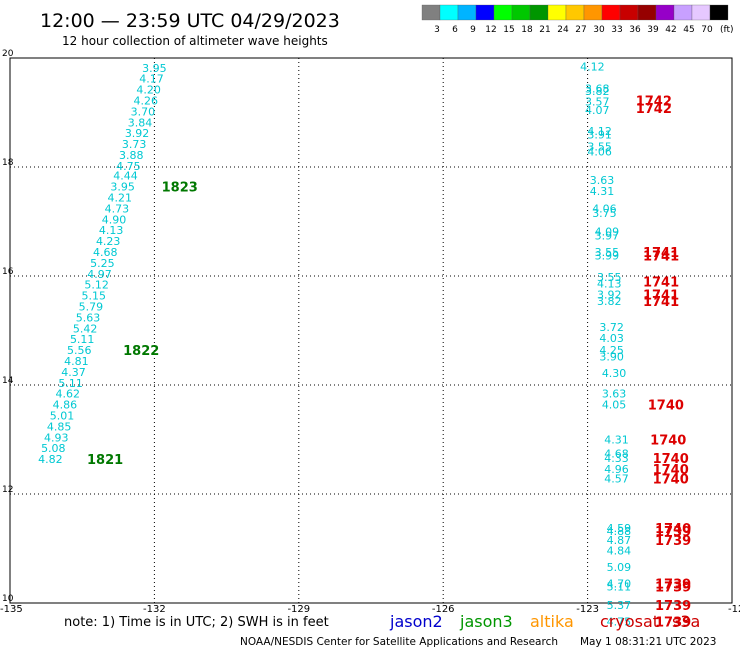 Image resolution: width=740 pixels, height=650 pixels. Describe the element at coordinates (128, 166) in the screenshot. I see `swh-point: 4.75` at that location.